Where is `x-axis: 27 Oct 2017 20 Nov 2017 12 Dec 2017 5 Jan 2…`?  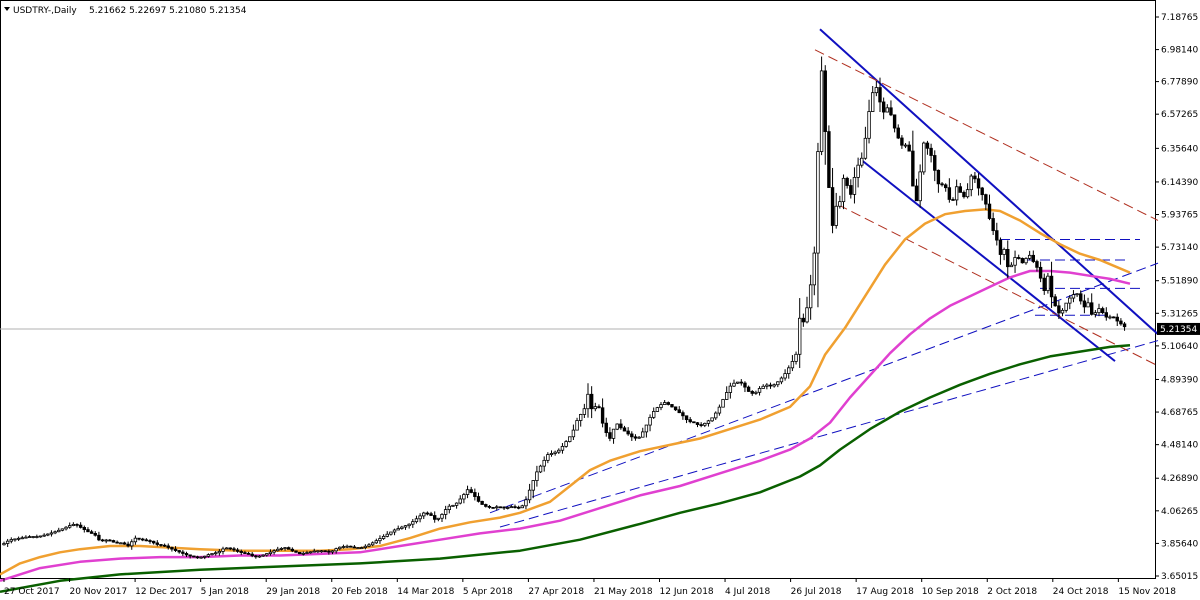
x-axis: 27 Oct 2017 20 Nov 2017 12 Dec 2017 5 Jan 2… is located at coordinates (589, 587).